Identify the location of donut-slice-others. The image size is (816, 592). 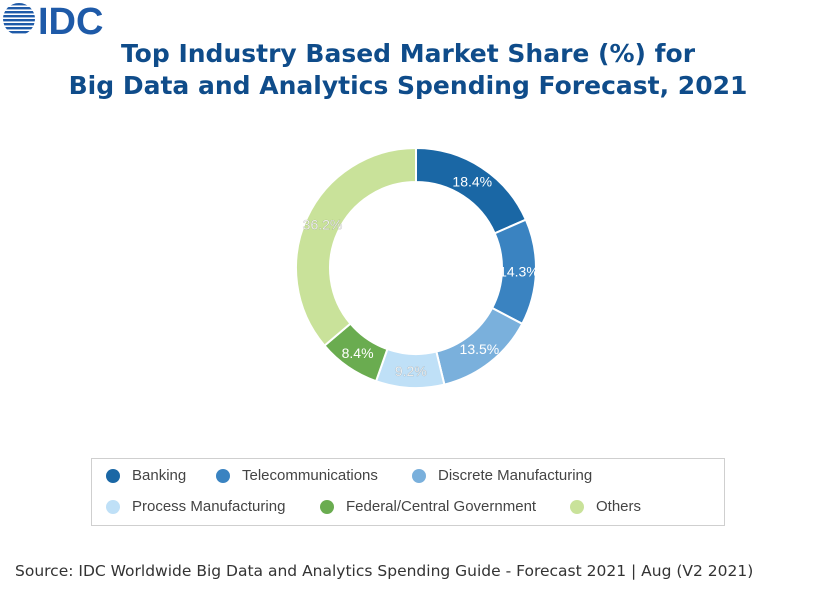
(356, 247).